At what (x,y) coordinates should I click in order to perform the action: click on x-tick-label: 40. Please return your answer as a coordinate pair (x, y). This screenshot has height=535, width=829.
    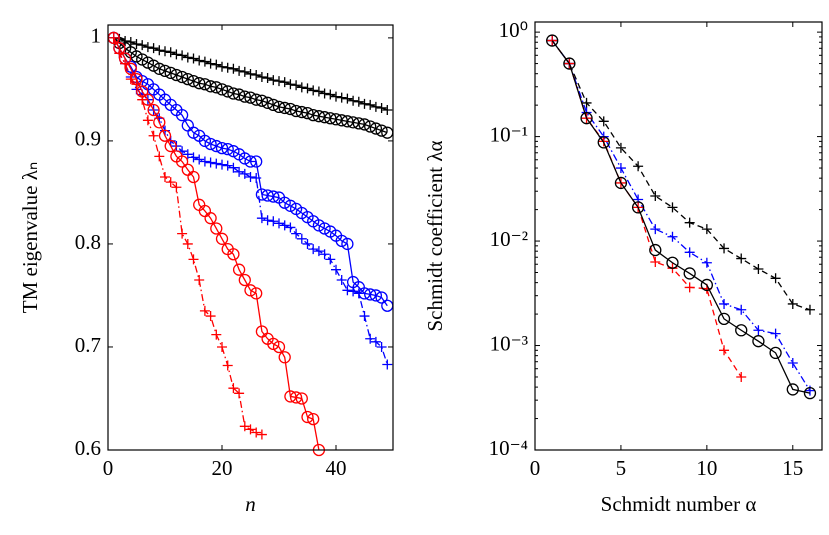
    Looking at the image, I should click on (336, 468).